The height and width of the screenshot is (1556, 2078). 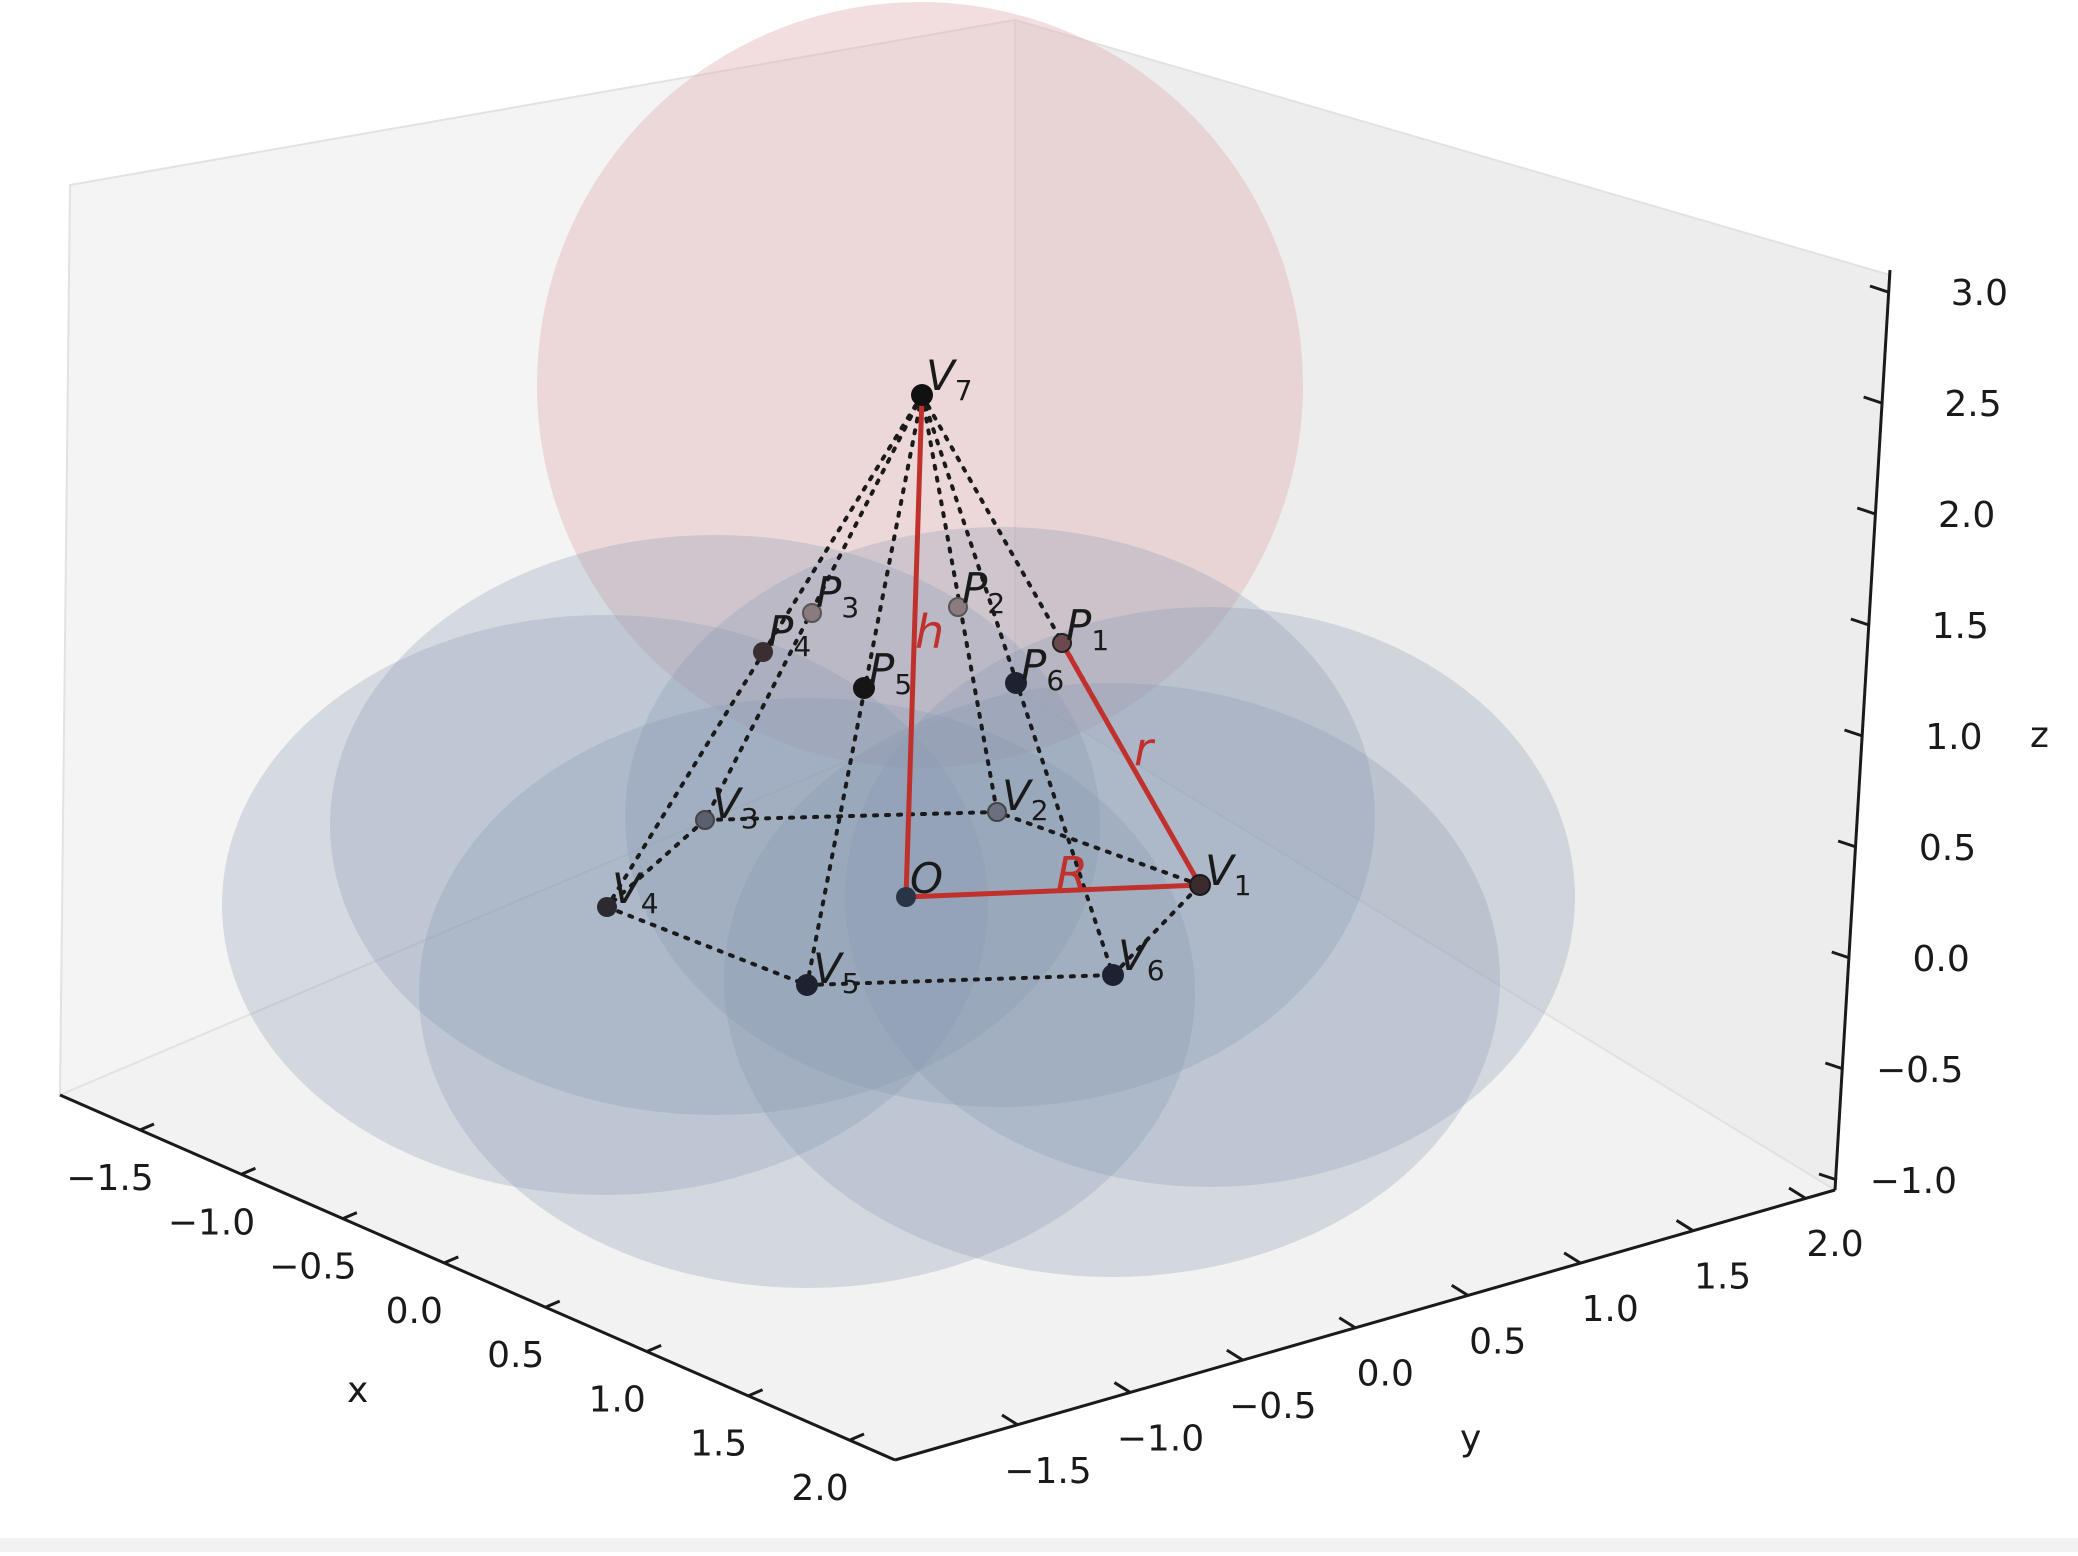 I want to click on segment-label-h: h, so click(x=929, y=632).